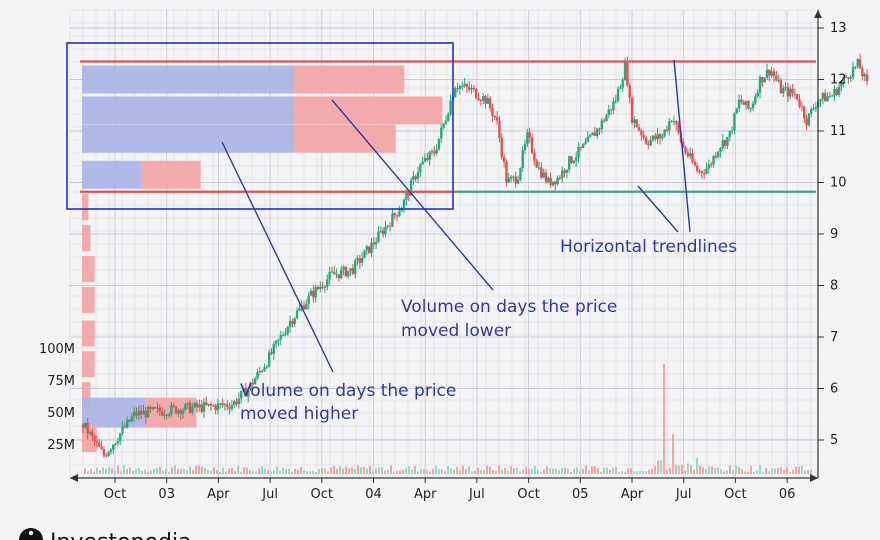  I want to click on brand-name: Investopedia, so click(121, 535).